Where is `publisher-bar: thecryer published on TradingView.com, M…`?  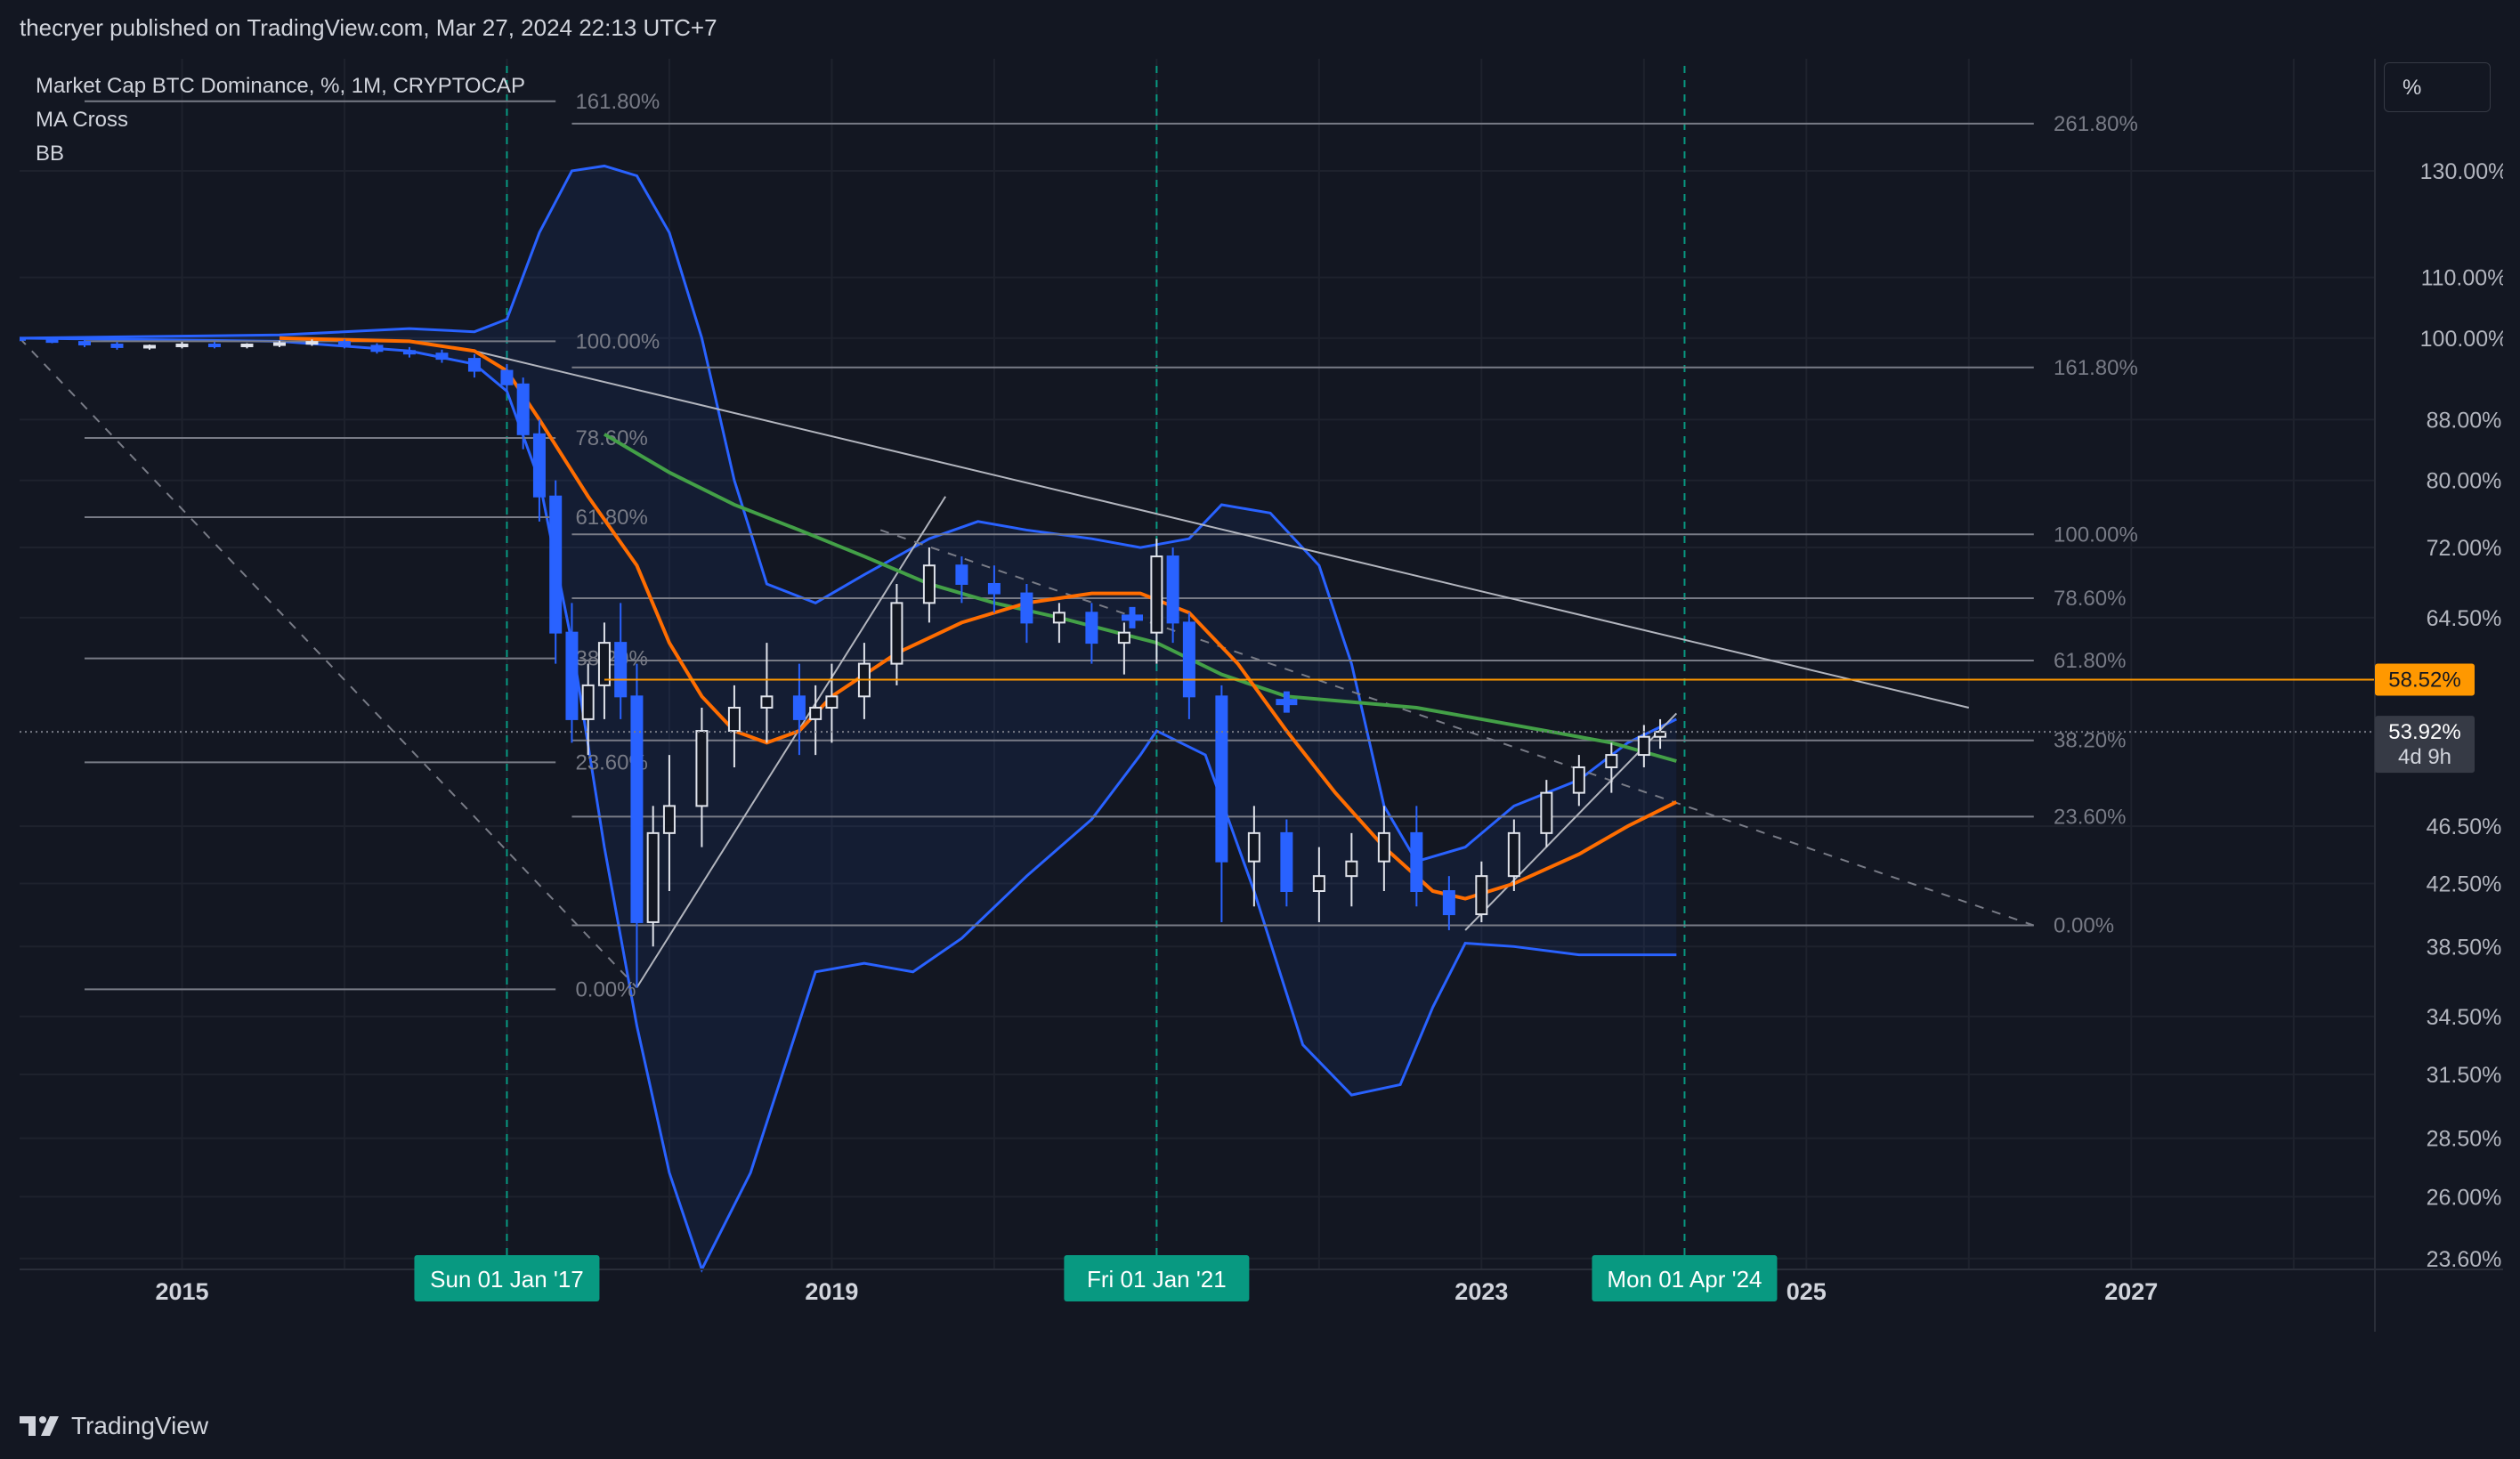 publisher-bar: thecryer published on TradingView.com, M… is located at coordinates (1260, 29).